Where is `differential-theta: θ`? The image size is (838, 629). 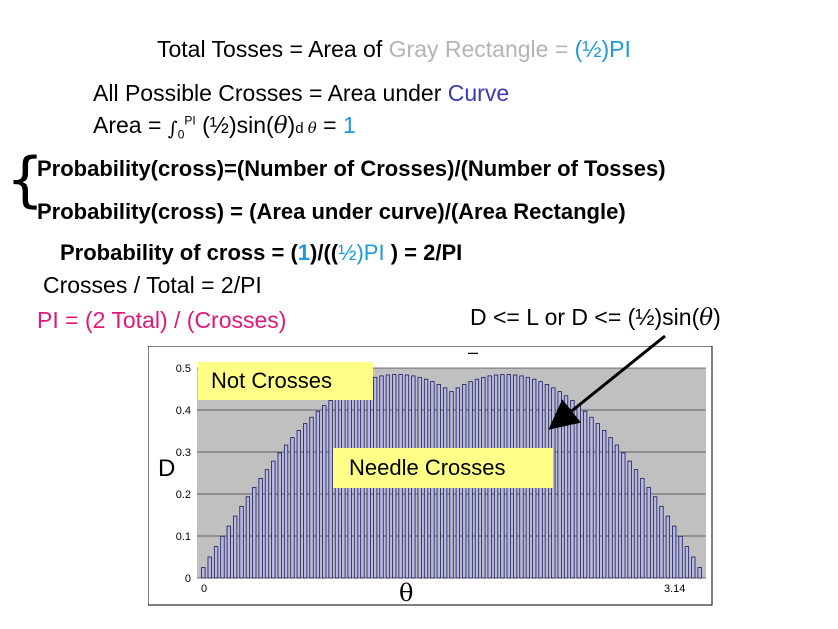 differential-theta: θ is located at coordinates (312, 128).